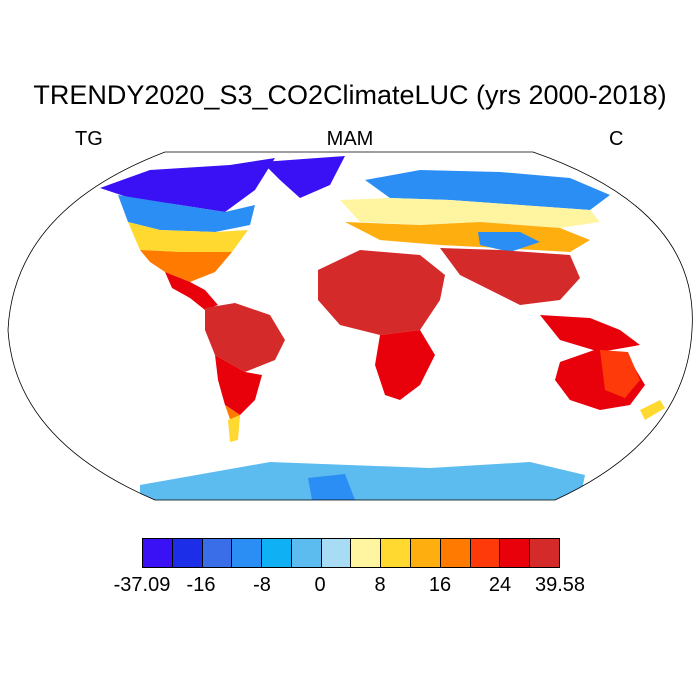 The width and height of the screenshot is (700, 700). I want to click on north-america-central, so click(188, 237).